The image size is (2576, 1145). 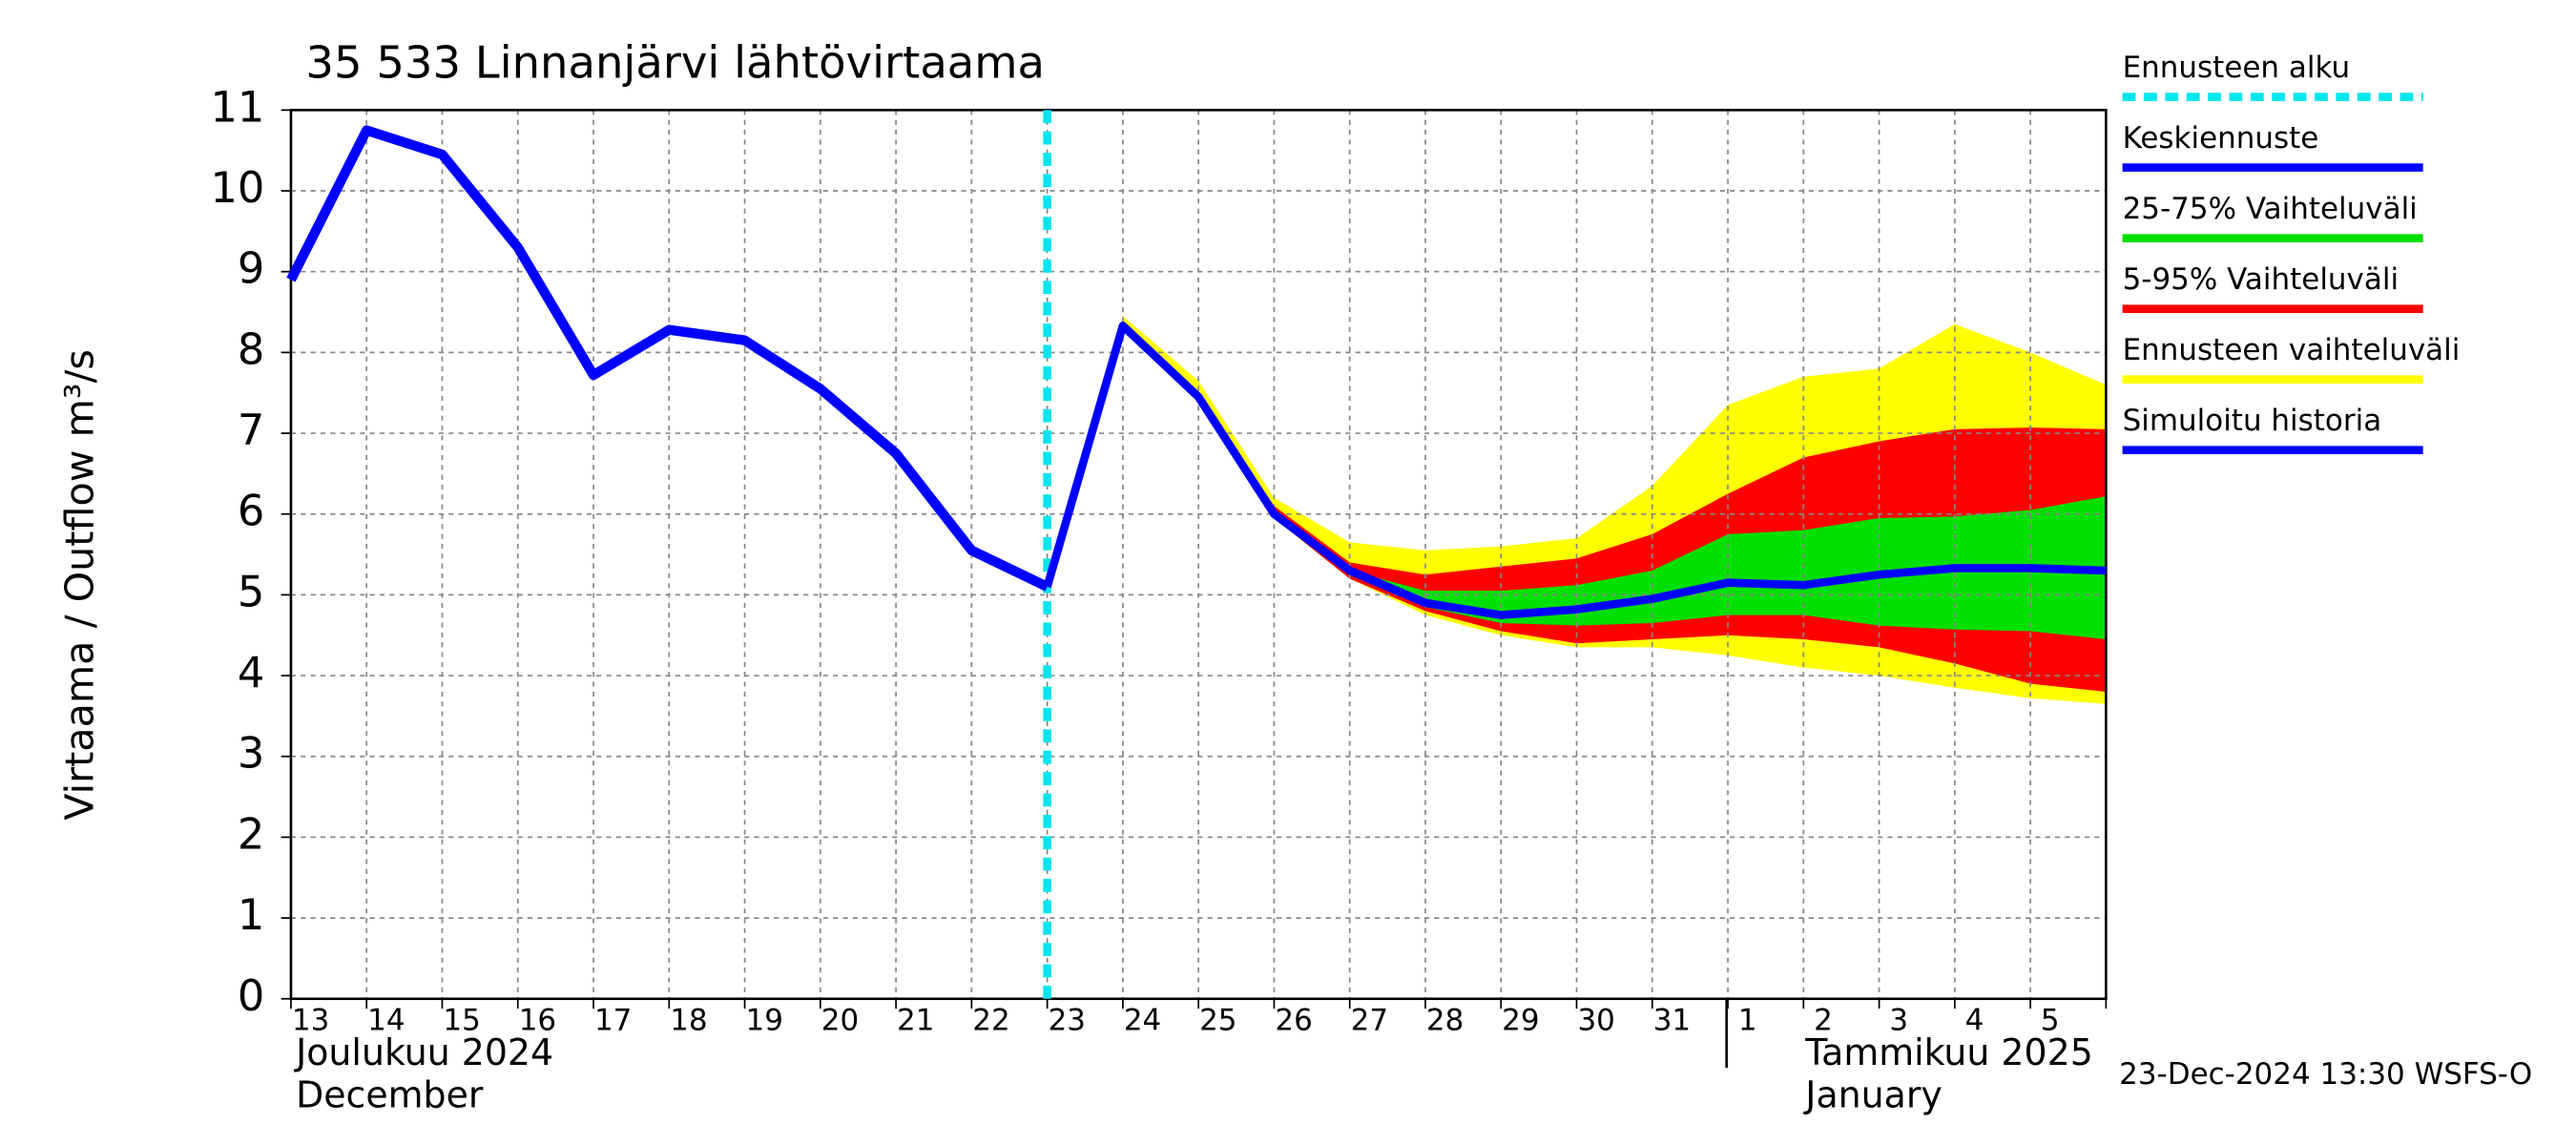 What do you see at coordinates (1747, 1020) in the screenshot?
I see `x-tick-label: 1` at bounding box center [1747, 1020].